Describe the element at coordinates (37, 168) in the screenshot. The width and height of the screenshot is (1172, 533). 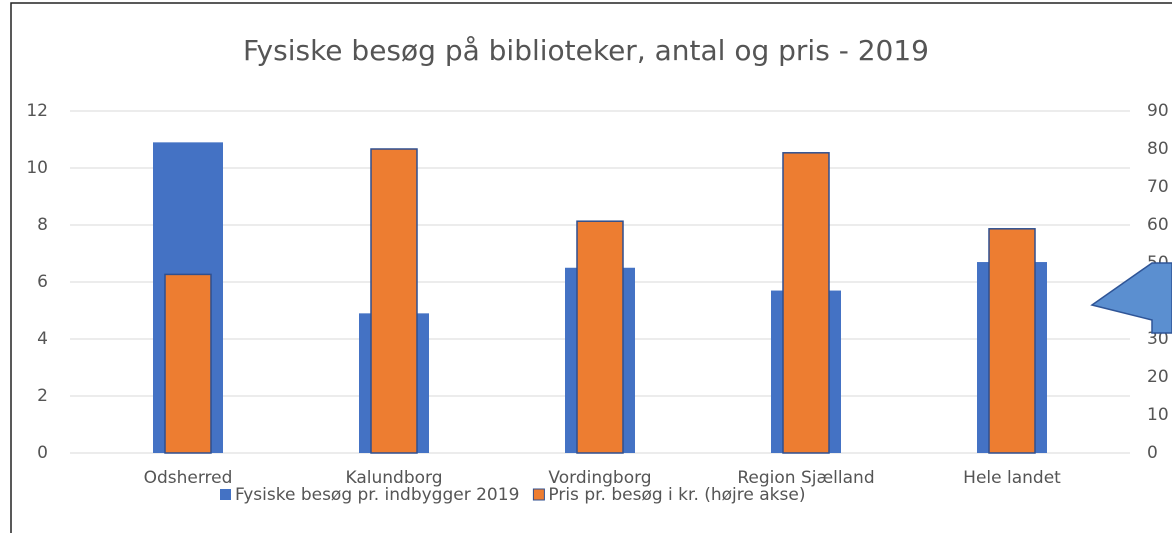
I see `y-tick-label: 10` at that location.